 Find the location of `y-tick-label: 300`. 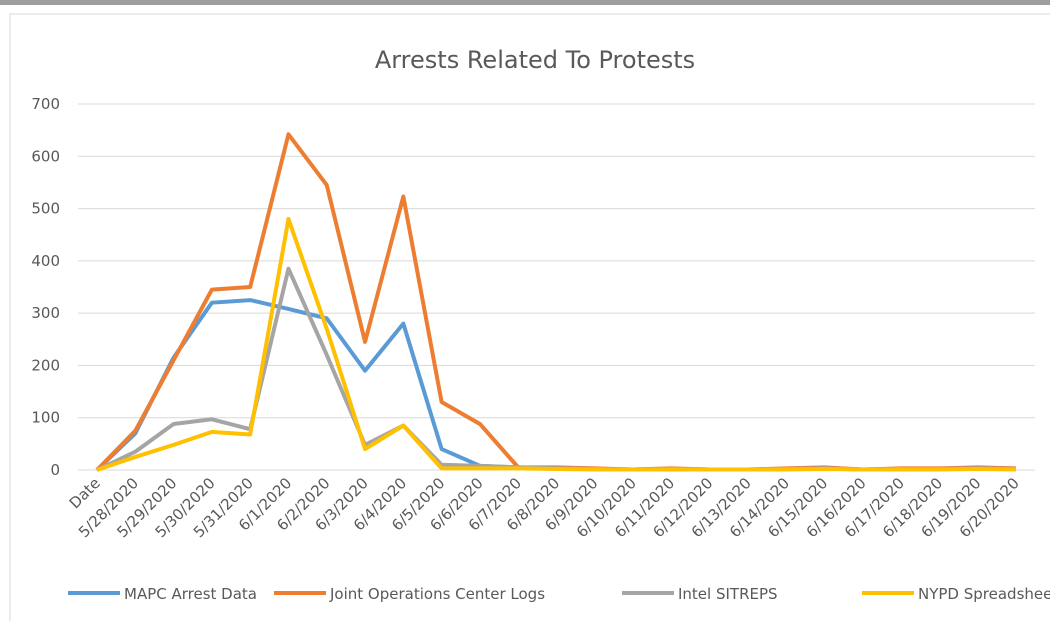

y-tick-label: 300 is located at coordinates (45, 313).